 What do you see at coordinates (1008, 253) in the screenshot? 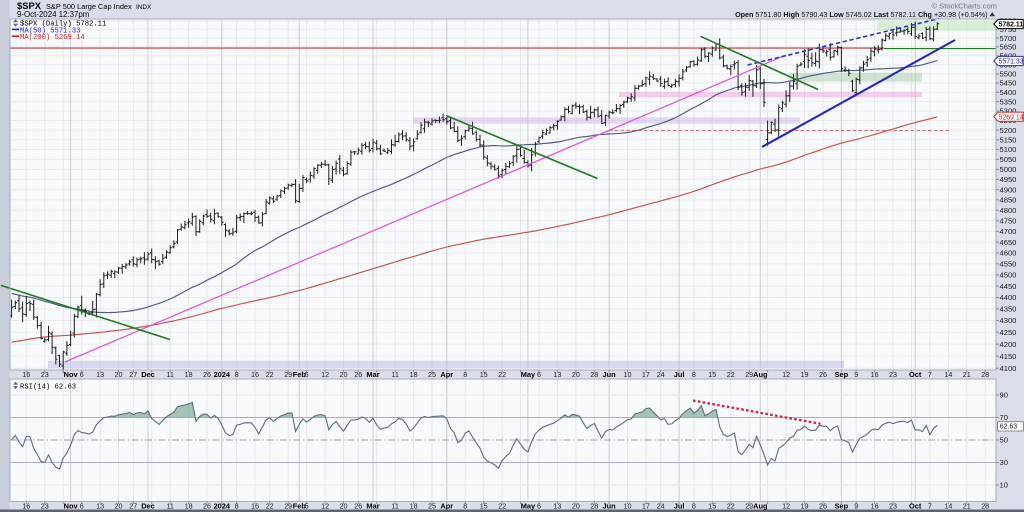
I see `svg-text: 4600` at bounding box center [1008, 253].